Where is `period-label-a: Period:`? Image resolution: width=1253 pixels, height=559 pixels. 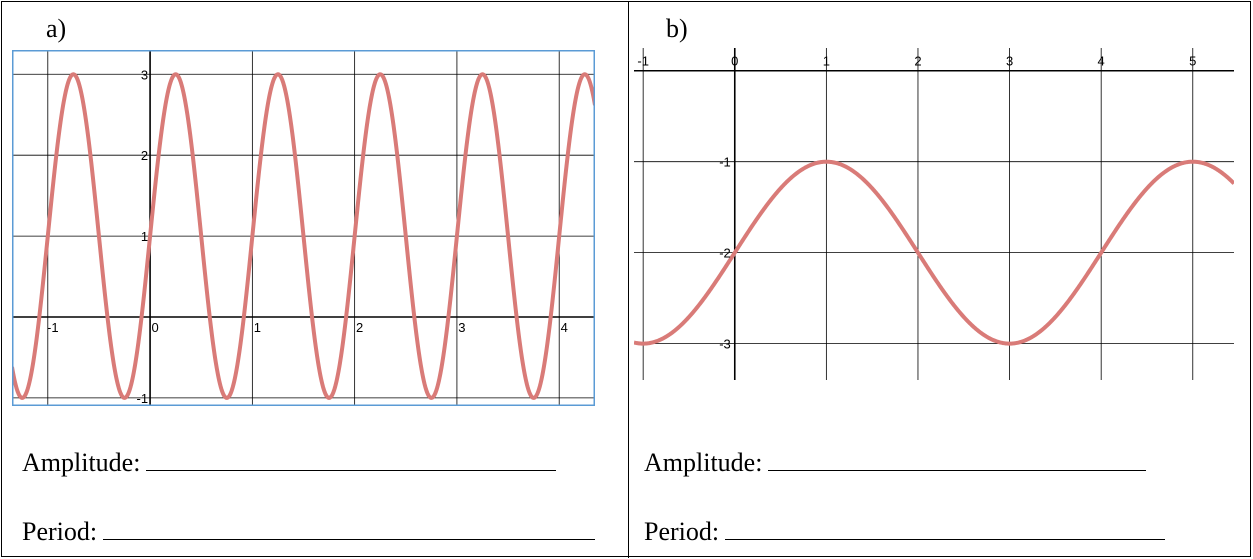 period-label-a: Period: is located at coordinates (60, 531).